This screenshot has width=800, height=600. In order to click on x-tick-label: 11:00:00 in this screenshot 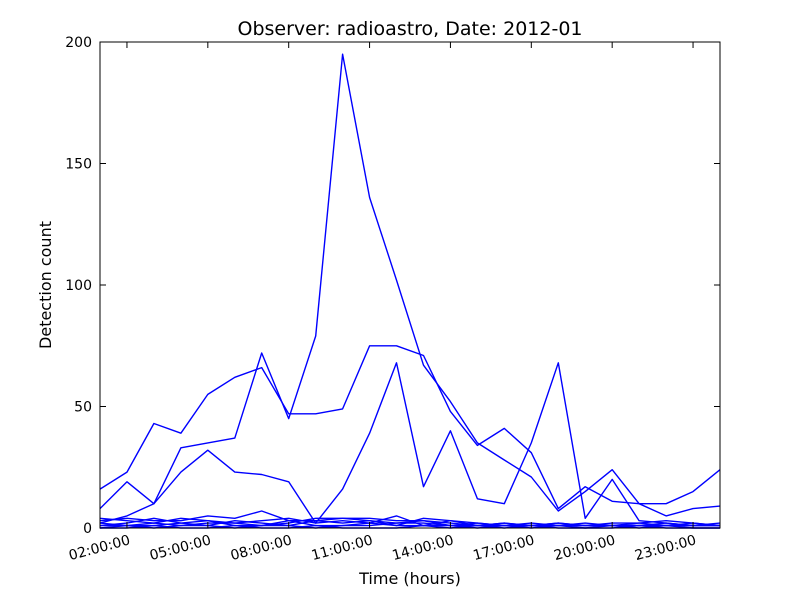, I will do `click(342, 548)`.